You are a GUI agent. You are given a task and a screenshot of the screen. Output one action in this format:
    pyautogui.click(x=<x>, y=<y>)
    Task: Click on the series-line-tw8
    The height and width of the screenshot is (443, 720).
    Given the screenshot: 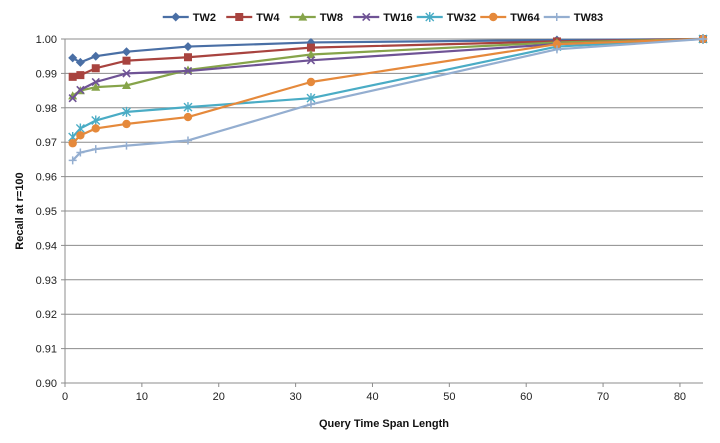 What is the action you would take?
    pyautogui.click(x=388, y=67)
    